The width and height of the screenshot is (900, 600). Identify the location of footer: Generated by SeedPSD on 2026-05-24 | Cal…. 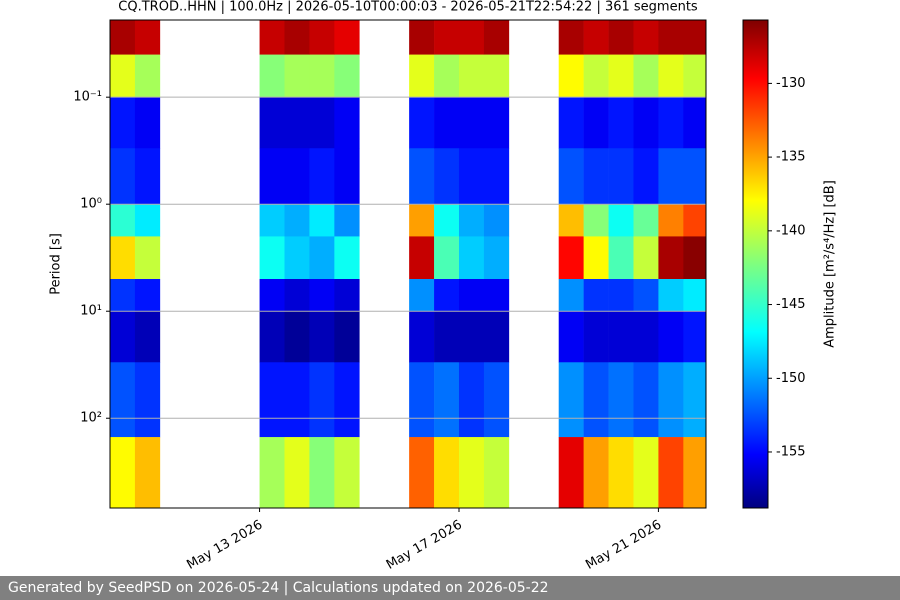
(450, 588).